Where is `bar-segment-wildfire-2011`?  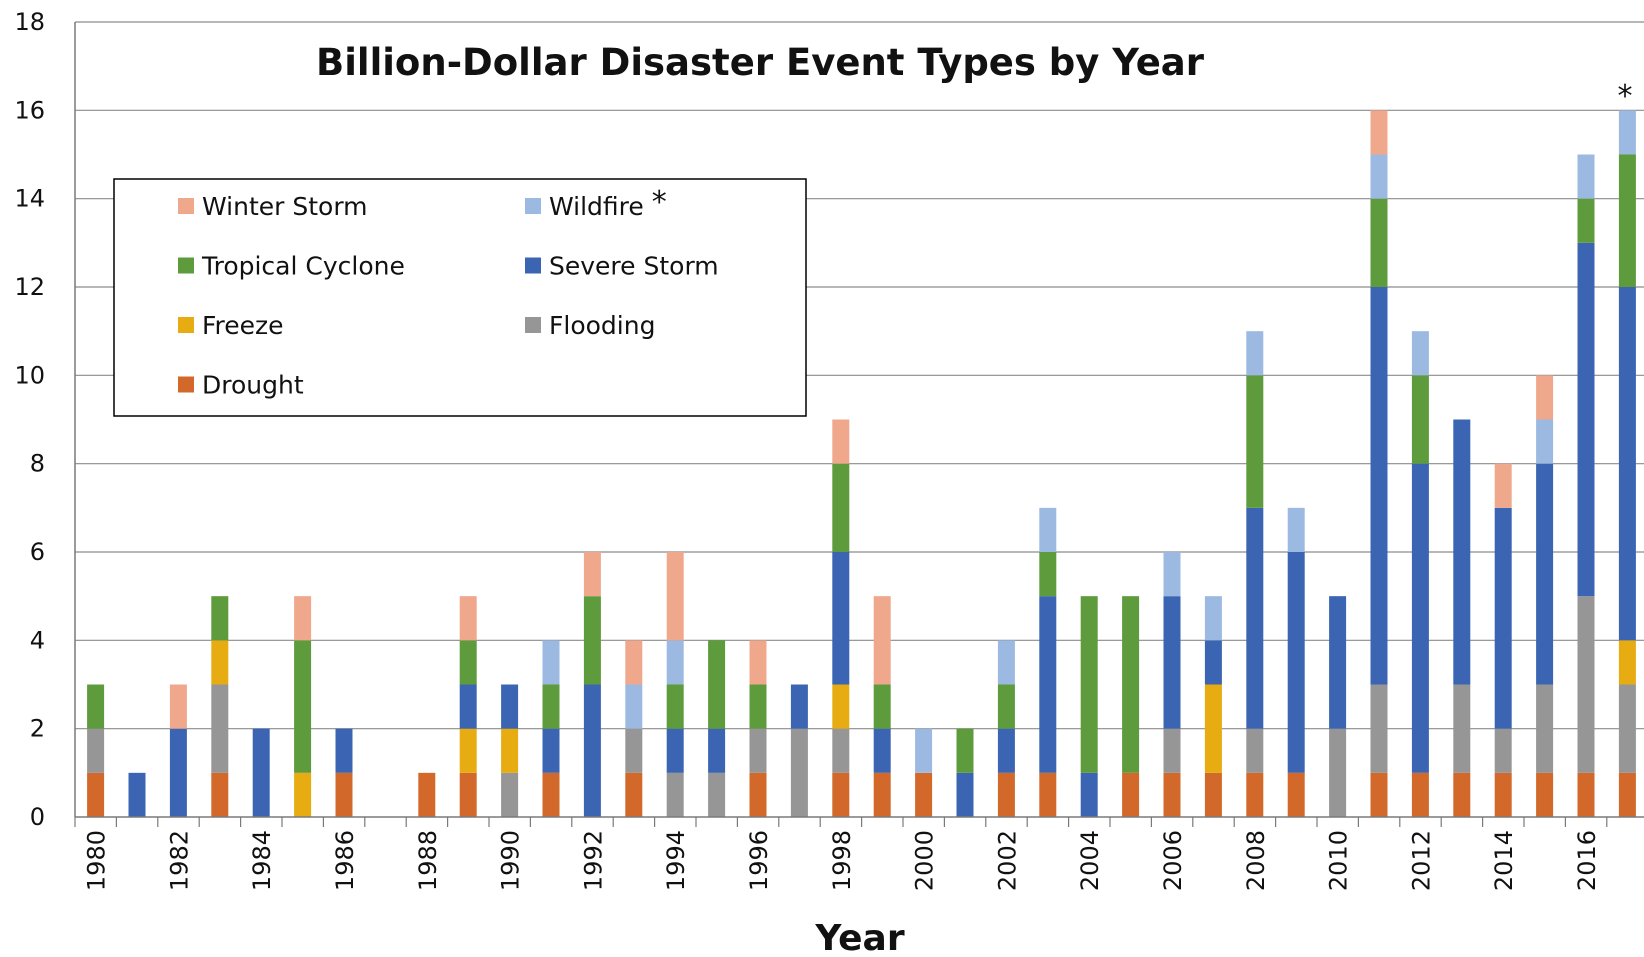 bar-segment-wildfire-2011 is located at coordinates (1379, 176).